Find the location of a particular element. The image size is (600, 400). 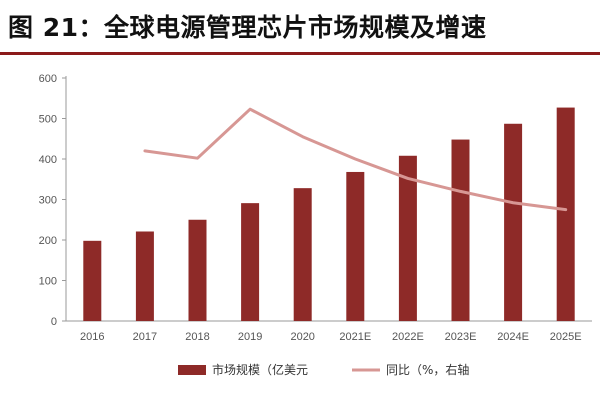

x-tick-label: 2023E is located at coordinates (461, 337).